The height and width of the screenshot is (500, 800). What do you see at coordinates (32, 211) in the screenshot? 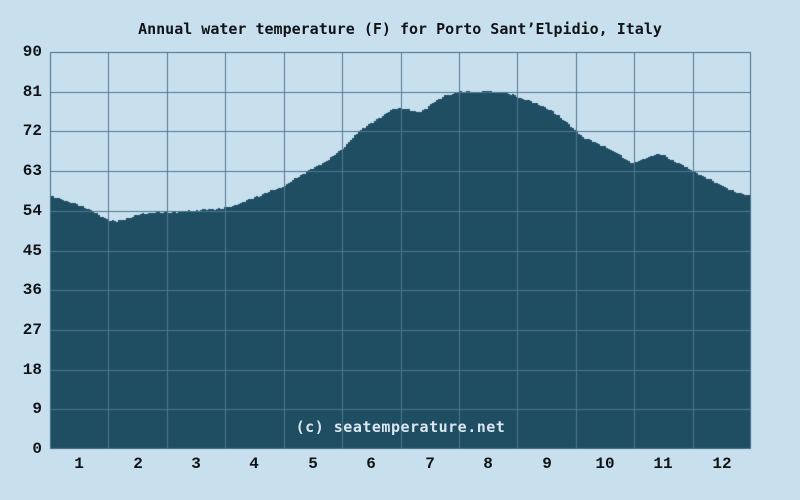
I see `y-tick-label: 54` at bounding box center [32, 211].